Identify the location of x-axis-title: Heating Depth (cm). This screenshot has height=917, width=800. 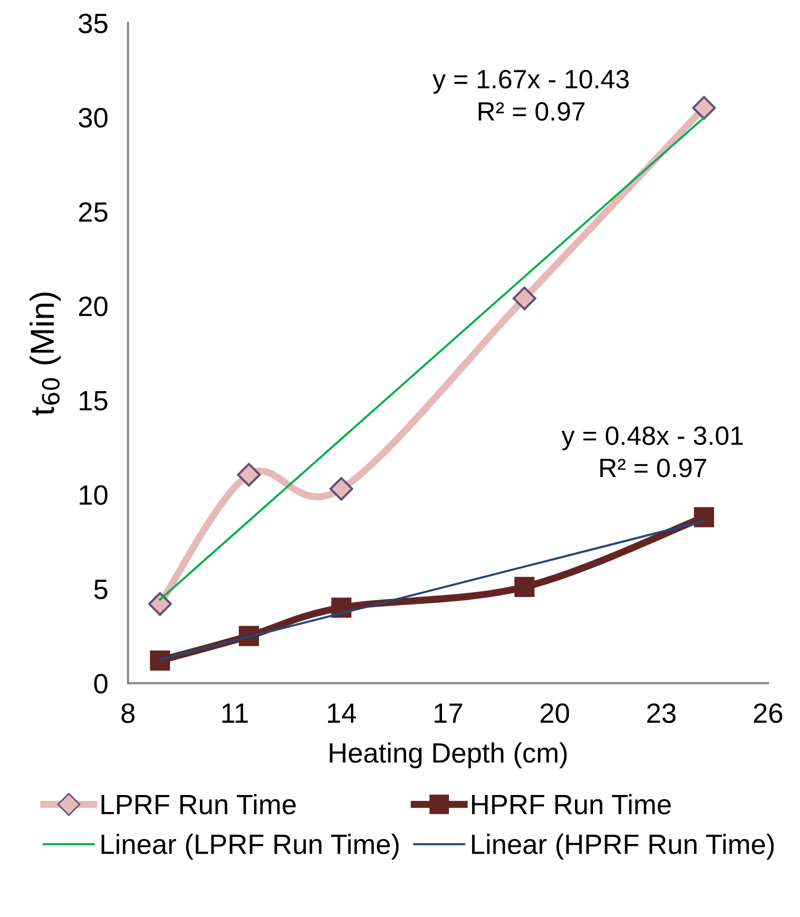
(448, 755).